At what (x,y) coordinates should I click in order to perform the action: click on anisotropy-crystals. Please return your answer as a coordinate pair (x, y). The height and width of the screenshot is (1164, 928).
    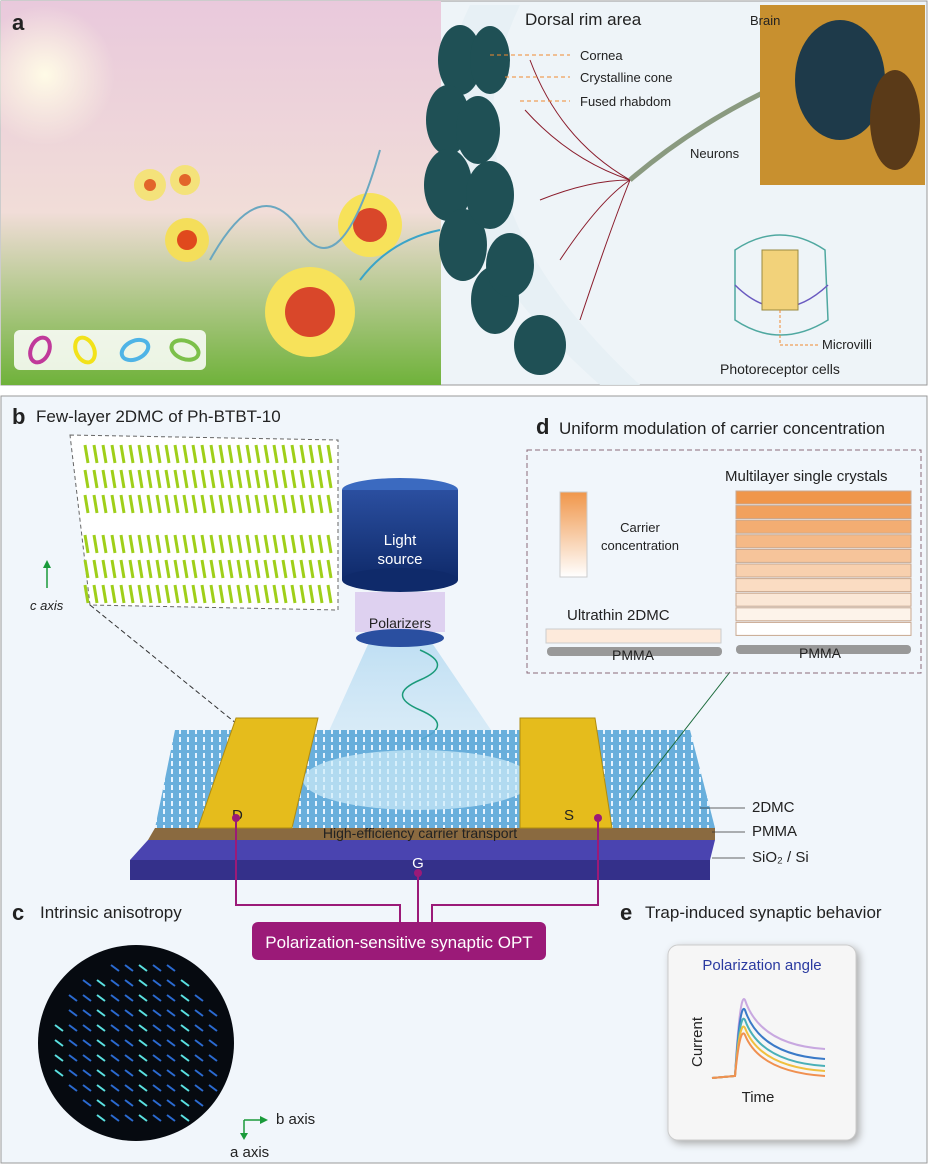
    Looking at the image, I should click on (136, 1043).